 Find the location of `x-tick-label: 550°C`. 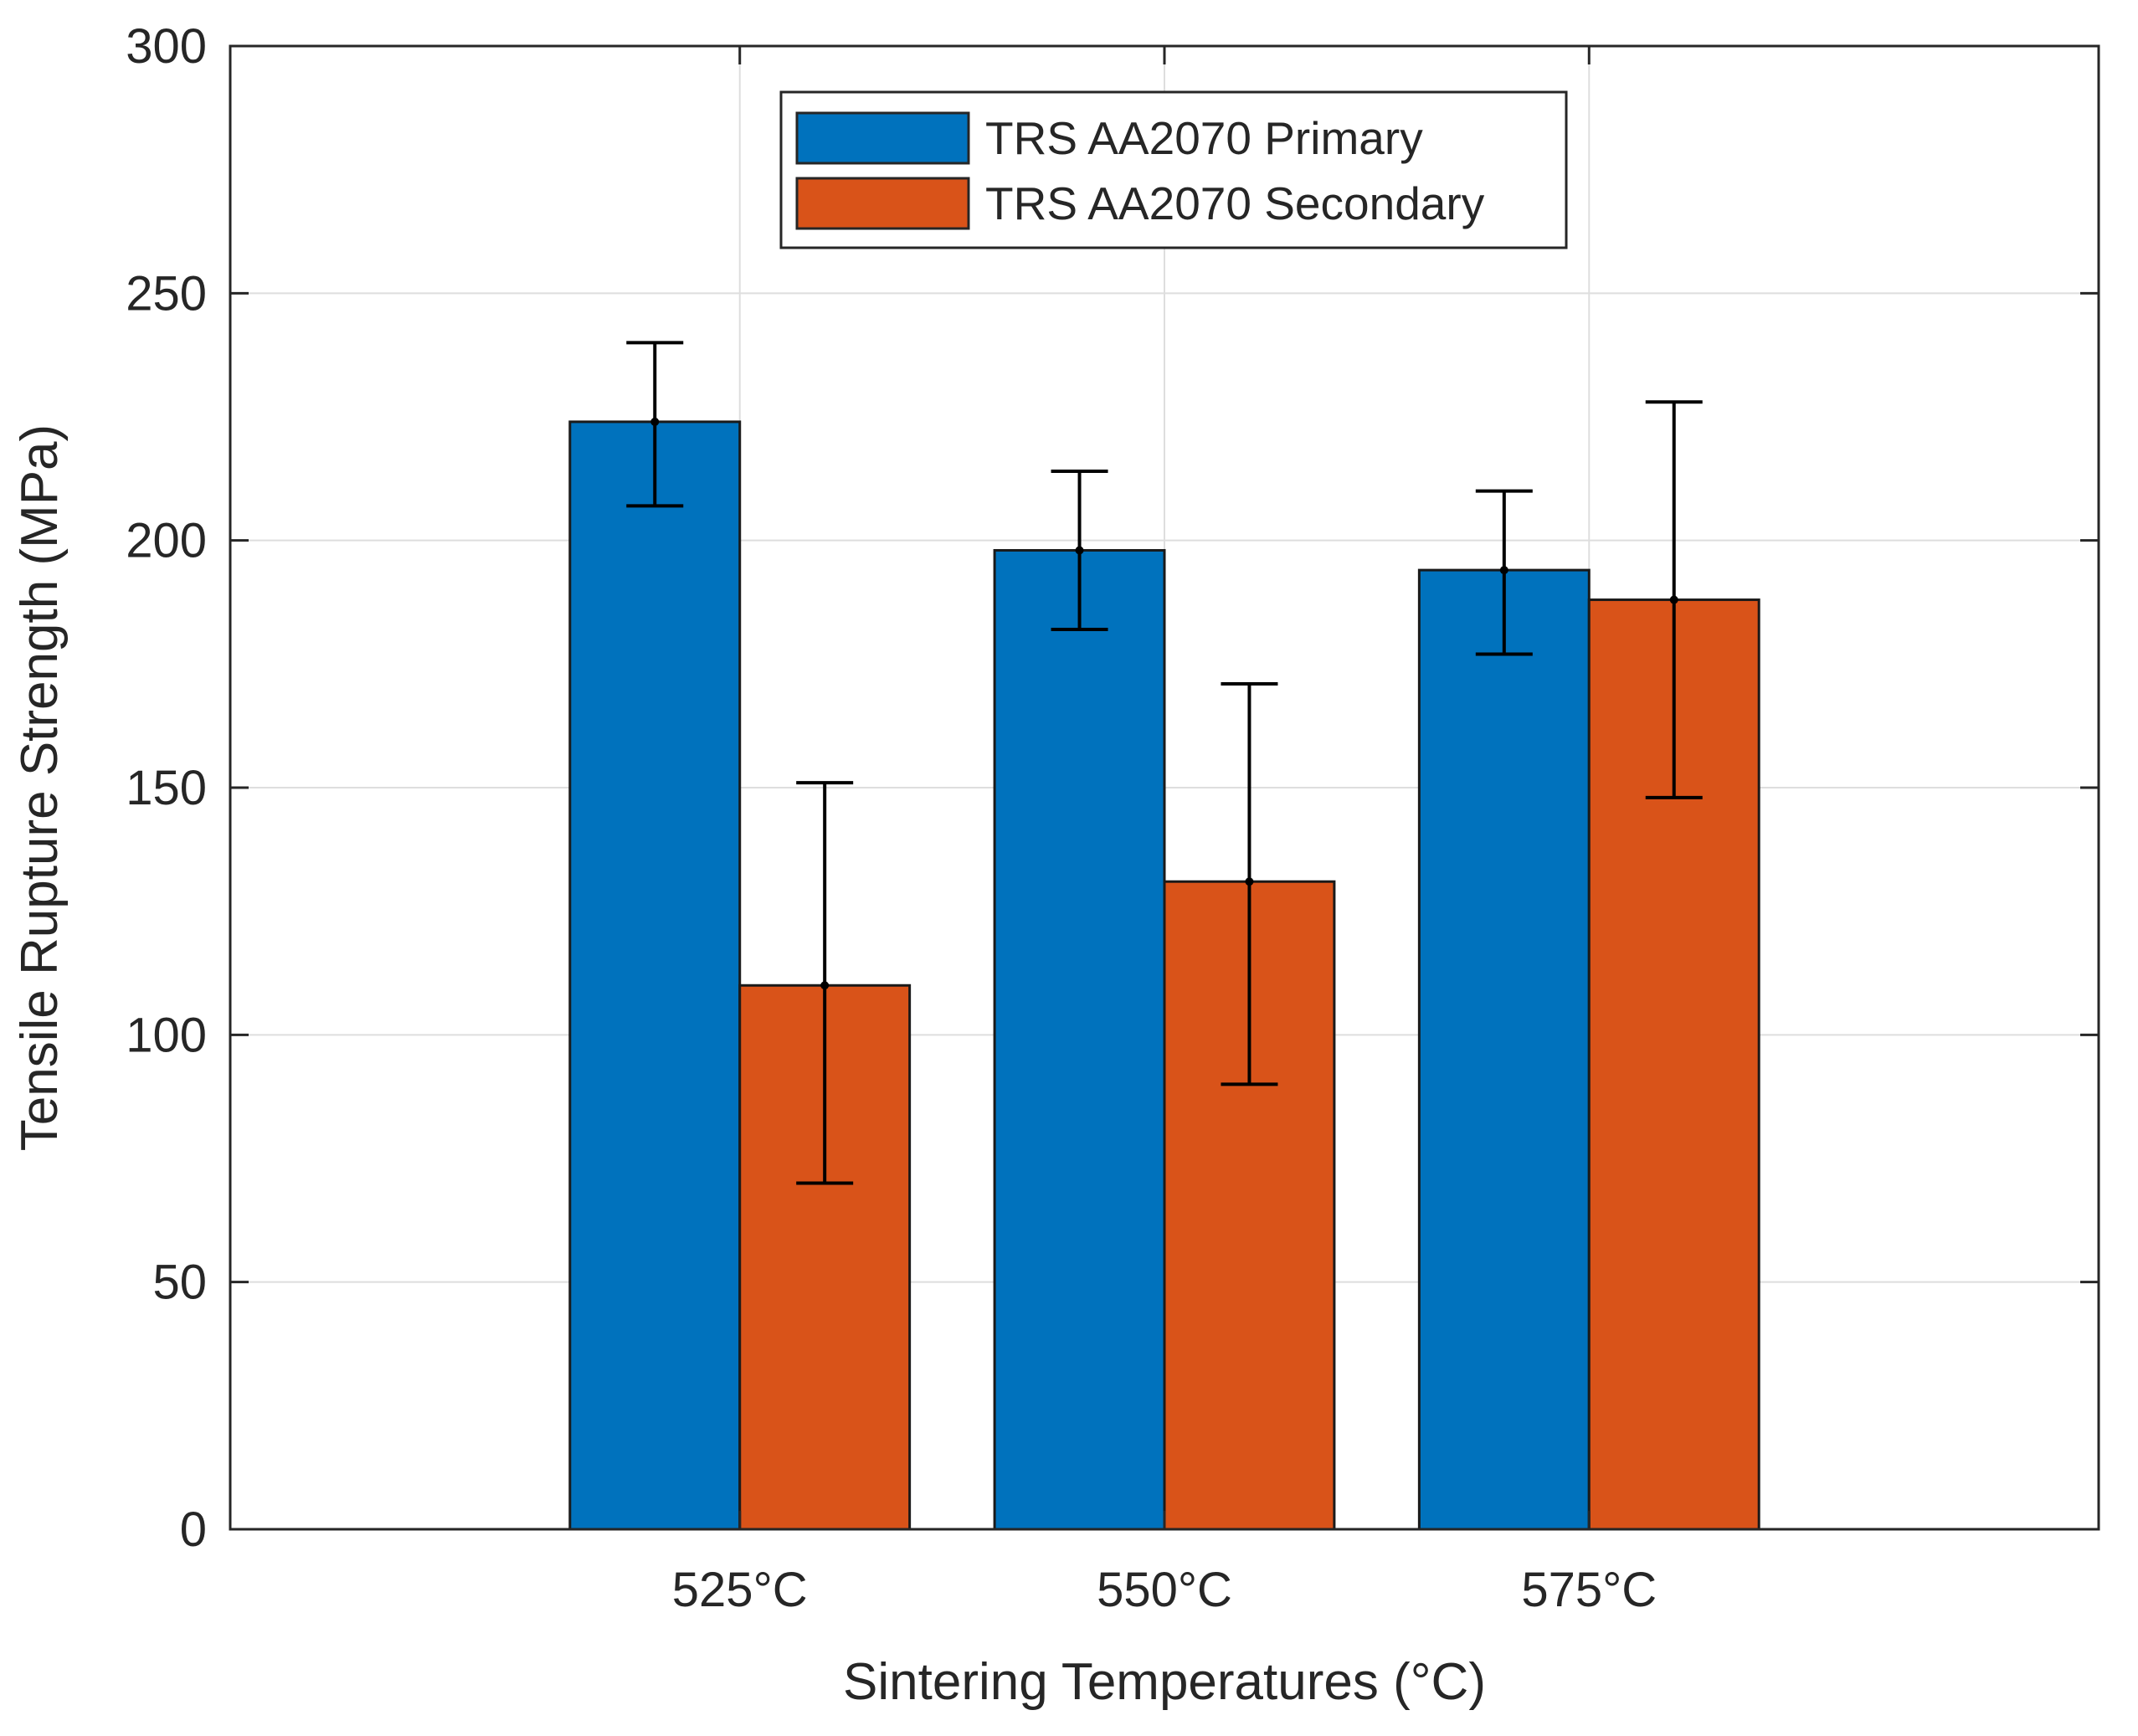

x-tick-label: 550°C is located at coordinates (1164, 1590).